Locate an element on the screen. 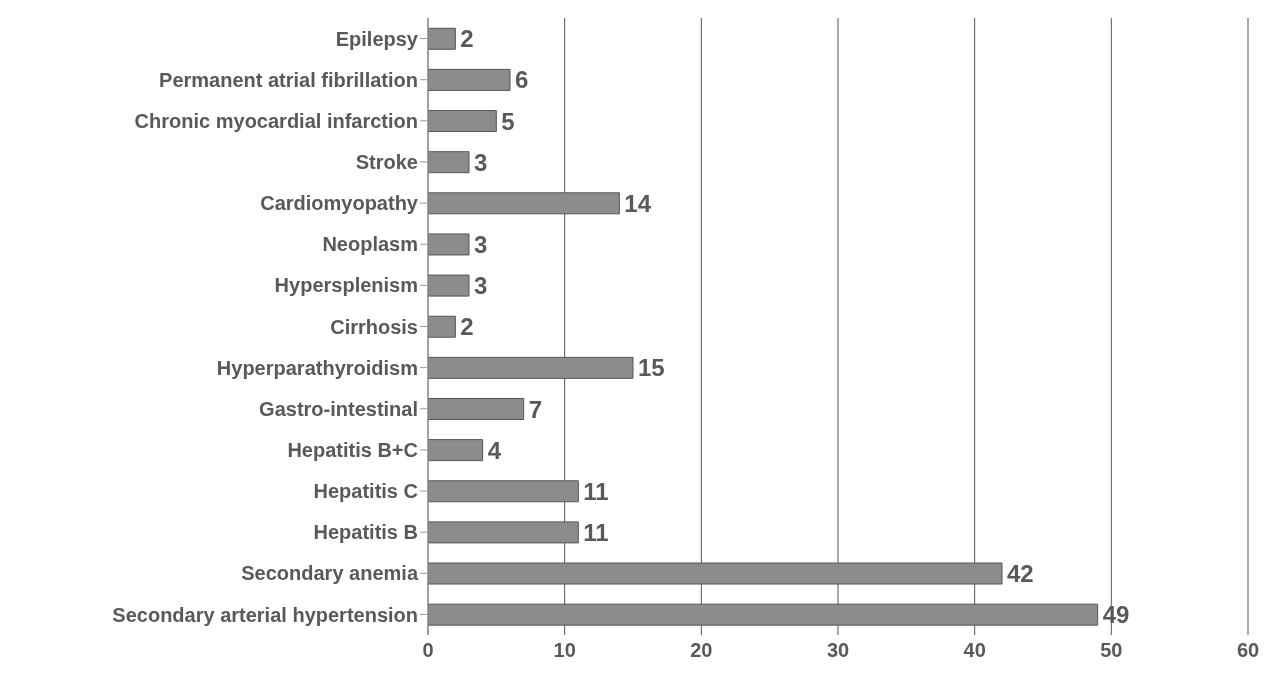  data-label: 14 is located at coordinates (638, 203).